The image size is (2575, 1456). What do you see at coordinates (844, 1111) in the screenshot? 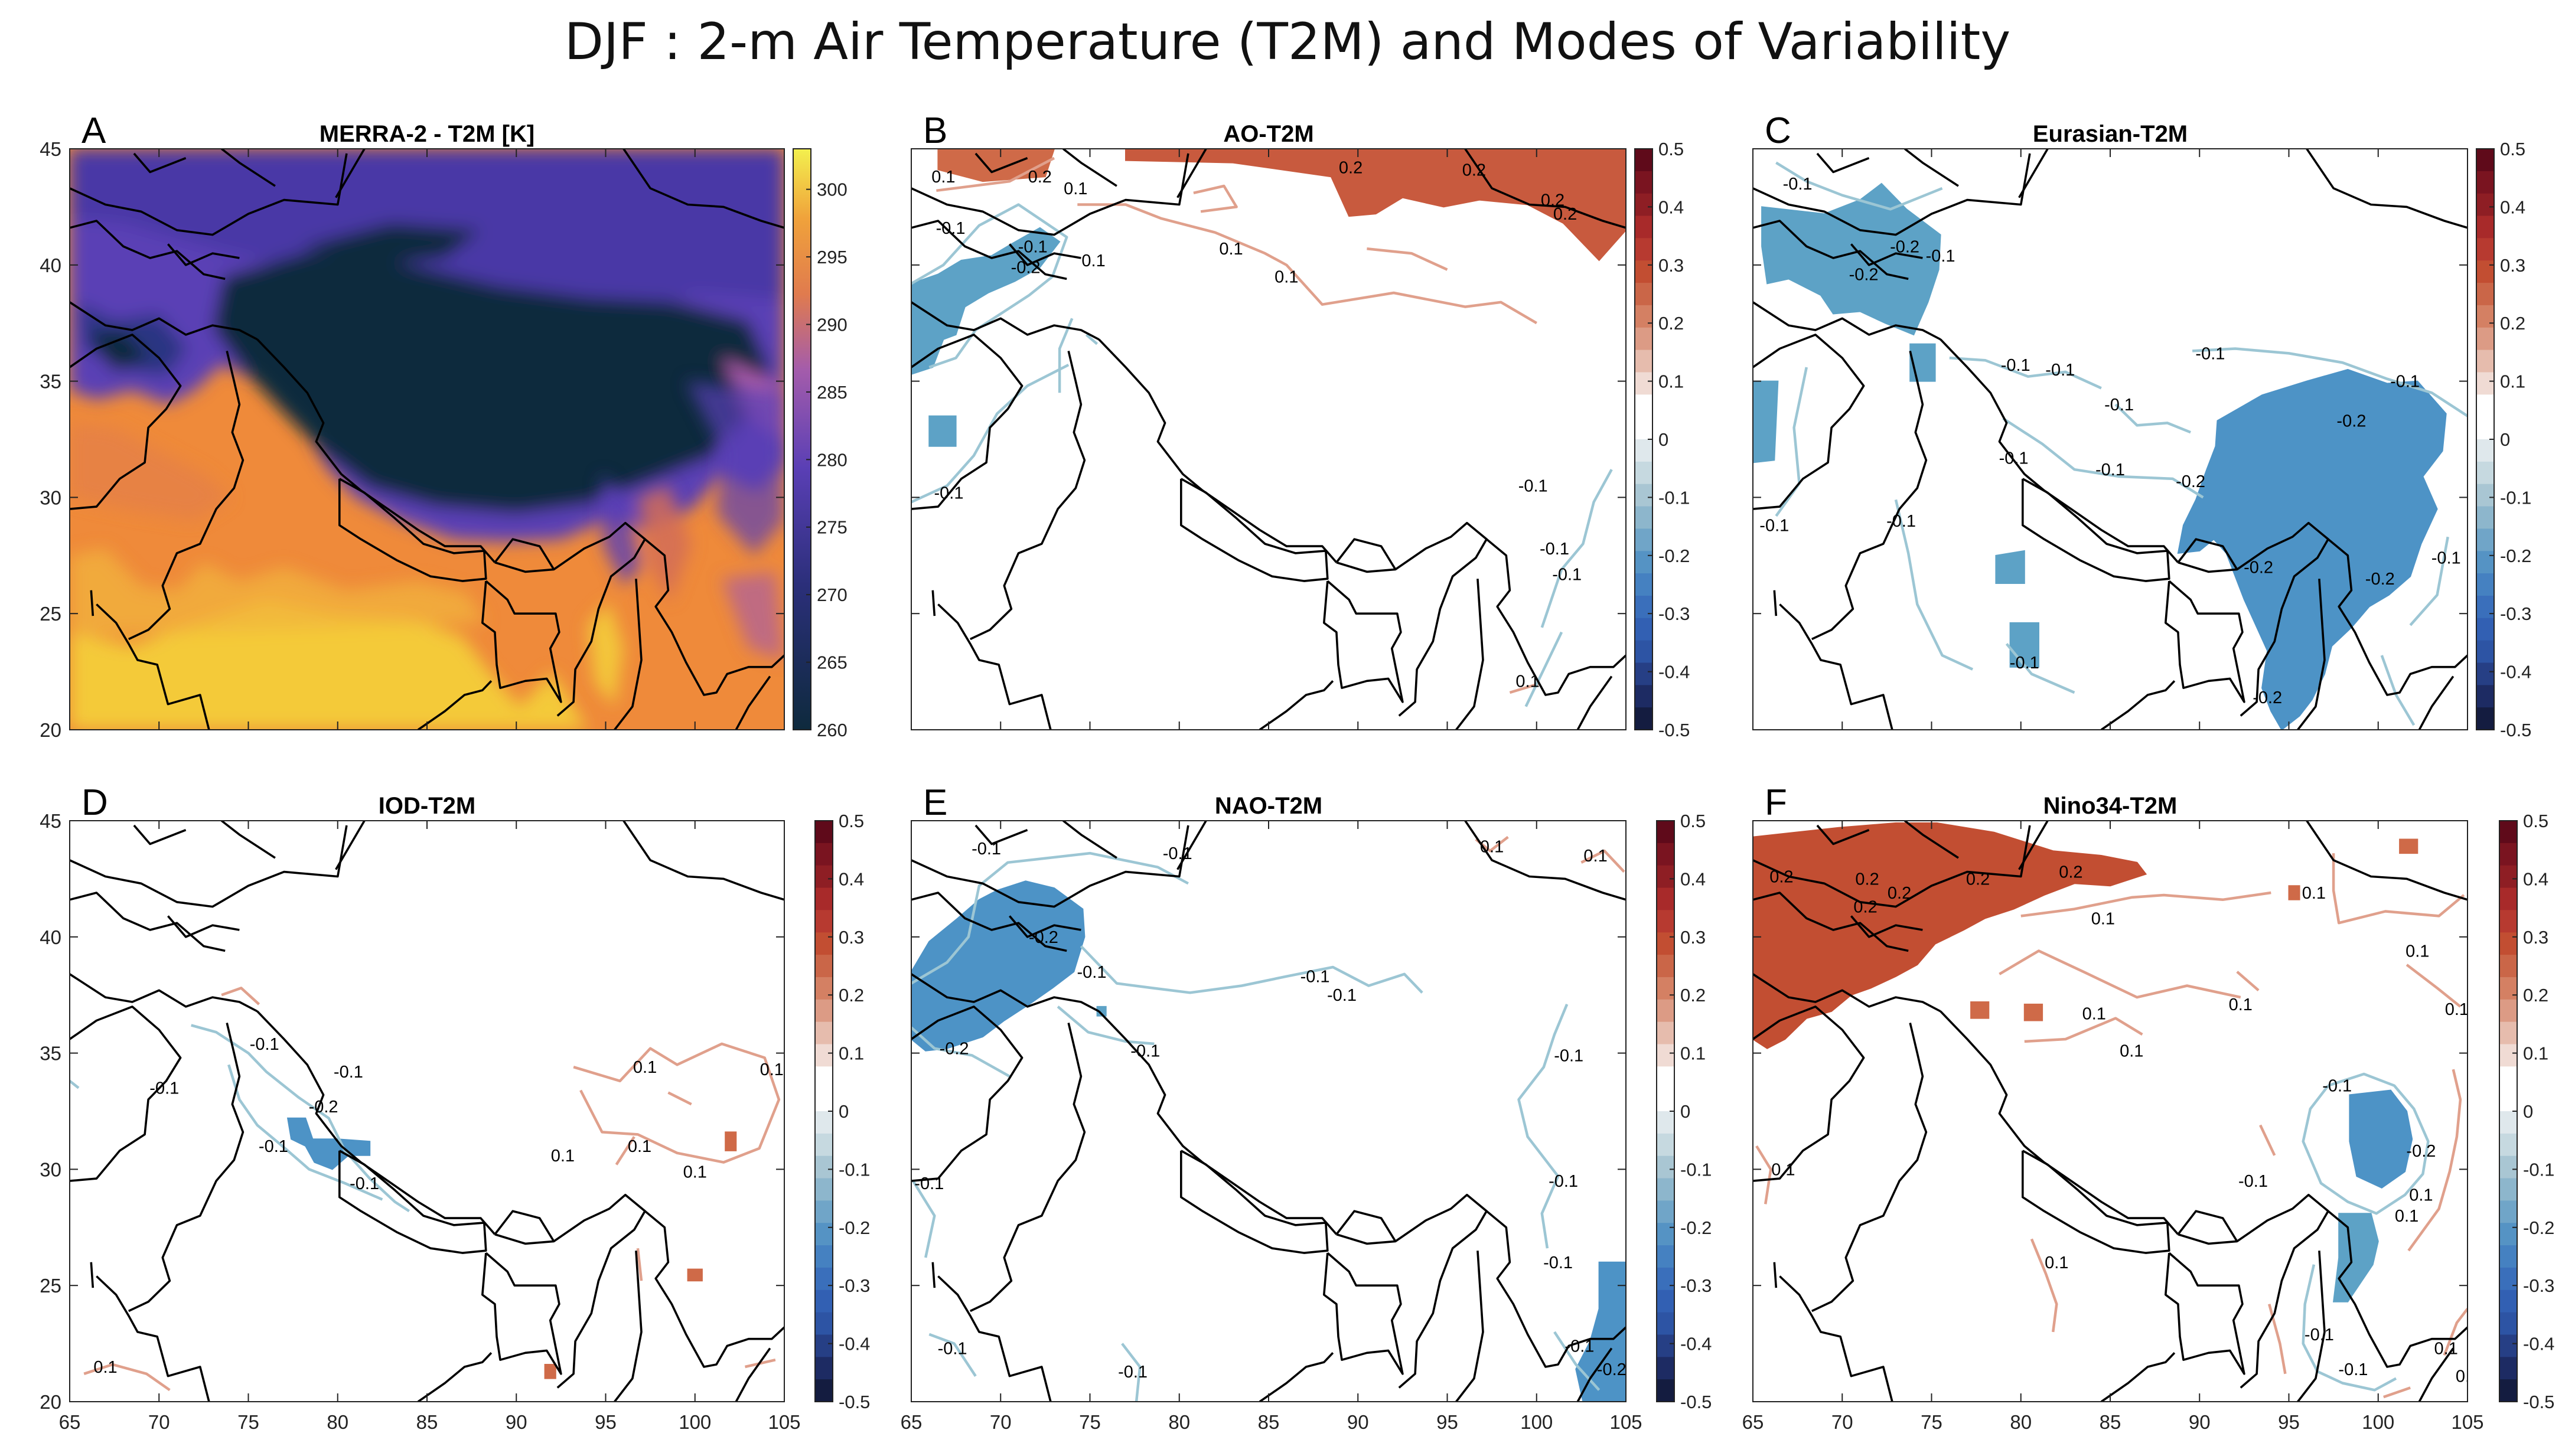
I see `colorbar-tick-label: 0` at bounding box center [844, 1111].